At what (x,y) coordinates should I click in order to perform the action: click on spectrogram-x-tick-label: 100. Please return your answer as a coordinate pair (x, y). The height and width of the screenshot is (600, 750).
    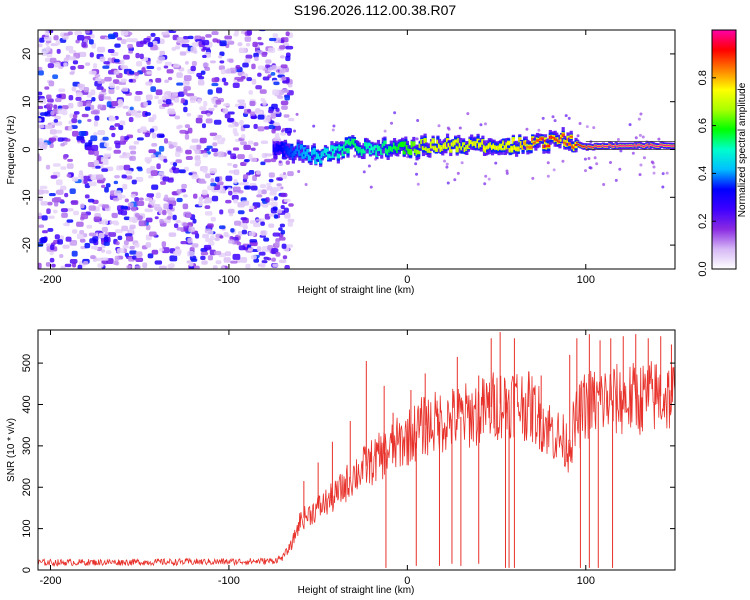
    Looking at the image, I should click on (586, 280).